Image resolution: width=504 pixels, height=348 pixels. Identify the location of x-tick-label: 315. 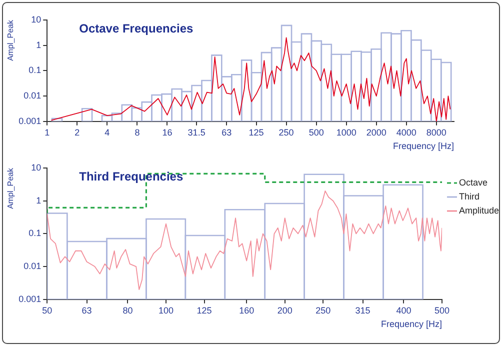
(362, 310).